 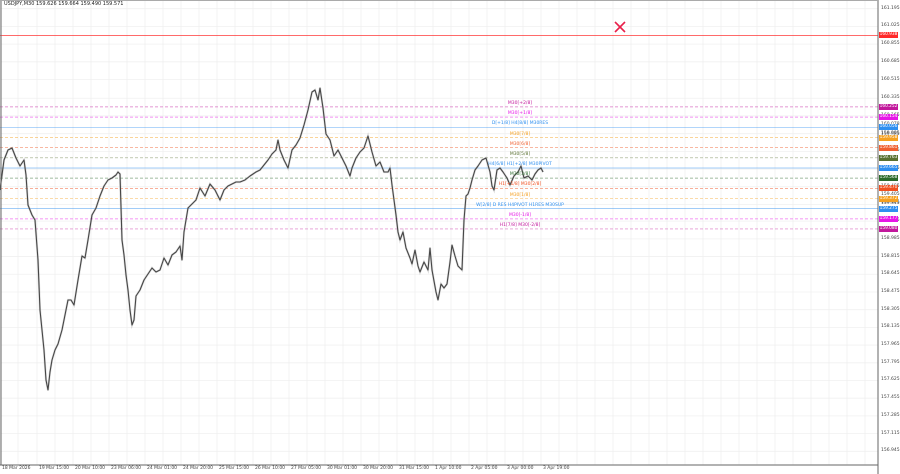 What do you see at coordinates (448, 468) in the screenshot?
I see `x-tick-label: 1 Apr 10:00` at bounding box center [448, 468].